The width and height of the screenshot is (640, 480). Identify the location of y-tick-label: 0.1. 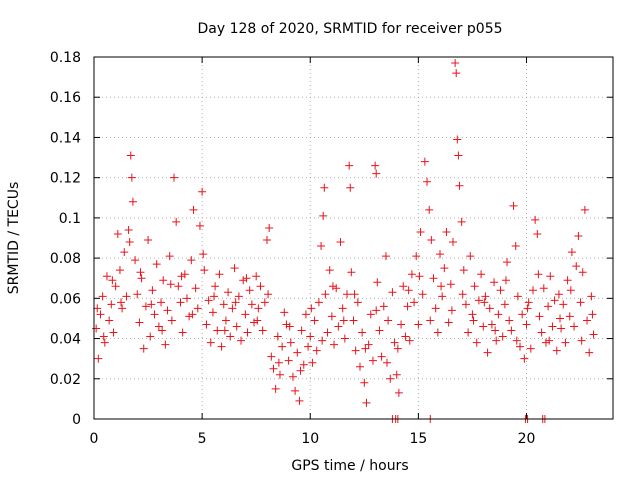
(70, 219).